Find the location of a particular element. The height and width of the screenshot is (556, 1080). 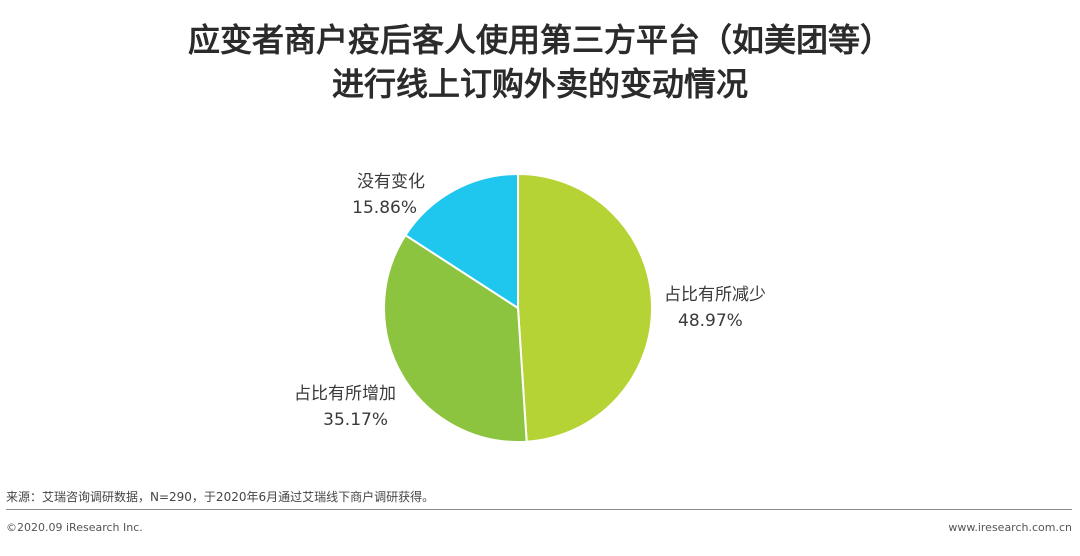

slice-value-1: 48.97% is located at coordinates (710, 321).